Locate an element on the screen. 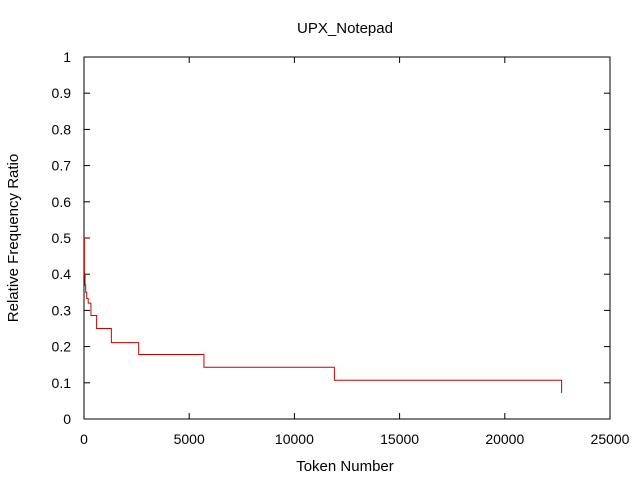 The width and height of the screenshot is (640, 480). y-tick-label: 0.6 is located at coordinates (62, 202).